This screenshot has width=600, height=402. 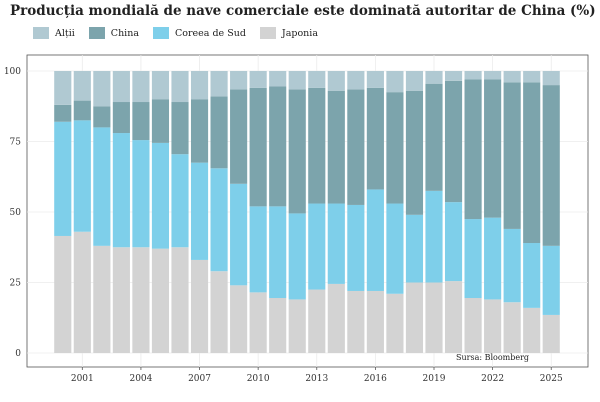 What do you see at coordinates (492, 379) in the screenshot?
I see `x-tick-label: 2022` at bounding box center [492, 379].